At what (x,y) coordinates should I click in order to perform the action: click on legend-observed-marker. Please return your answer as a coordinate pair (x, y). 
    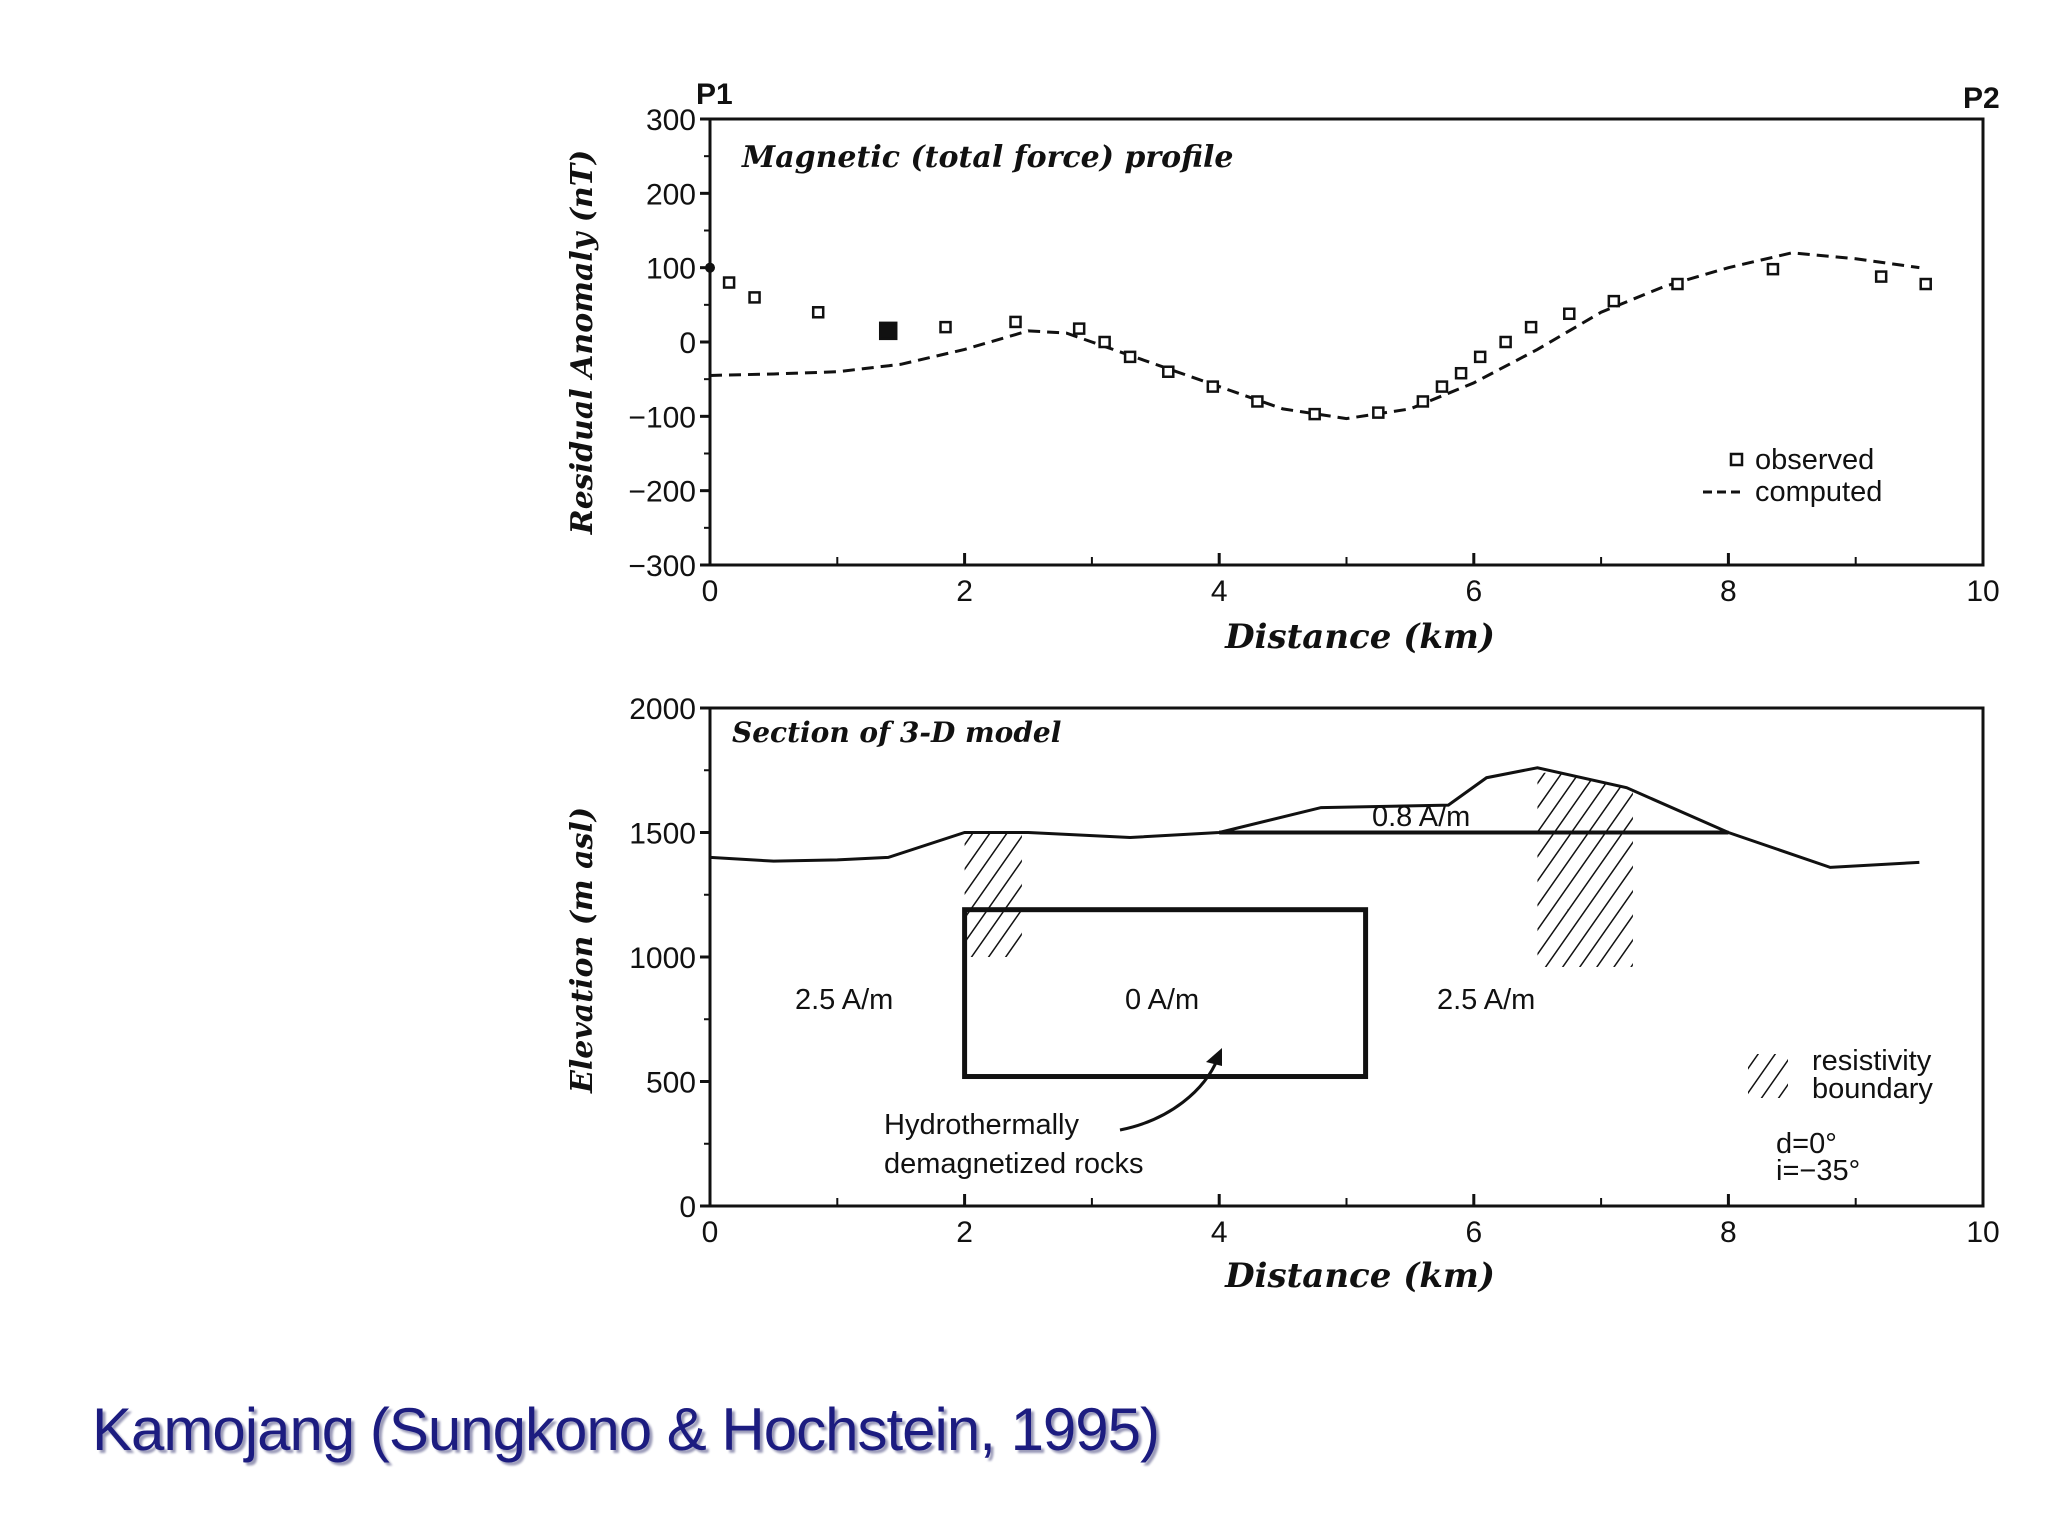
    Looking at the image, I should click on (1736, 459).